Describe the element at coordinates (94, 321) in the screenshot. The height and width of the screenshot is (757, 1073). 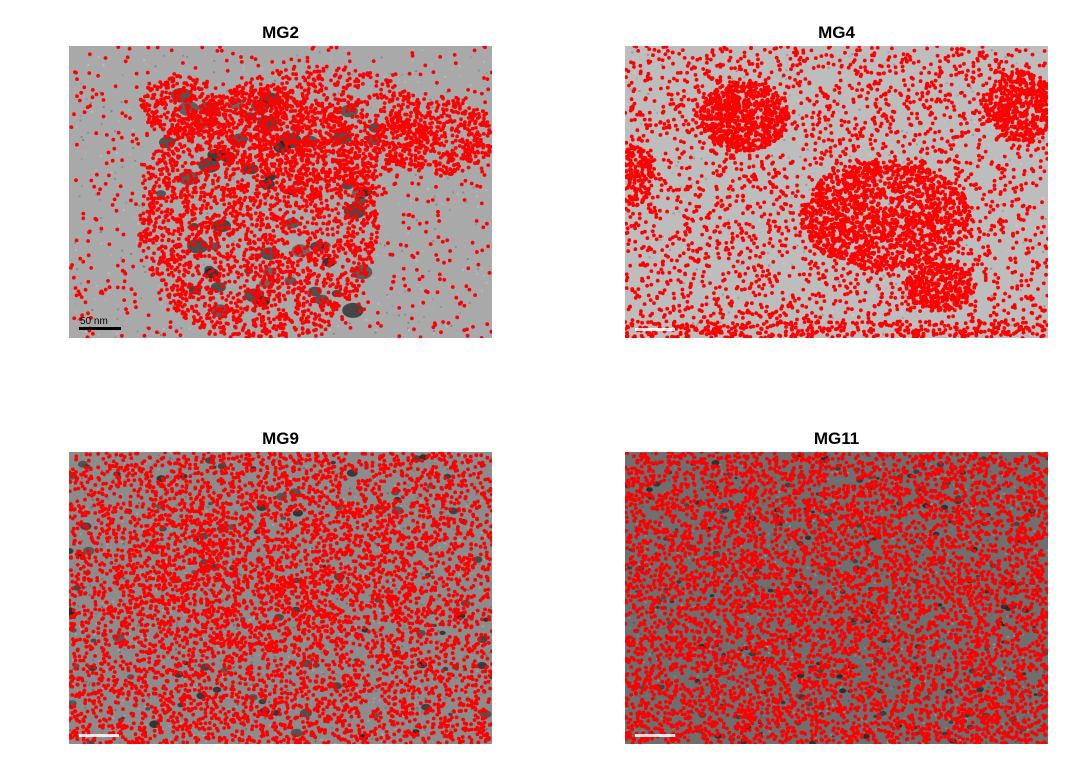
I see `scale-bar-label: 50 nm` at that location.